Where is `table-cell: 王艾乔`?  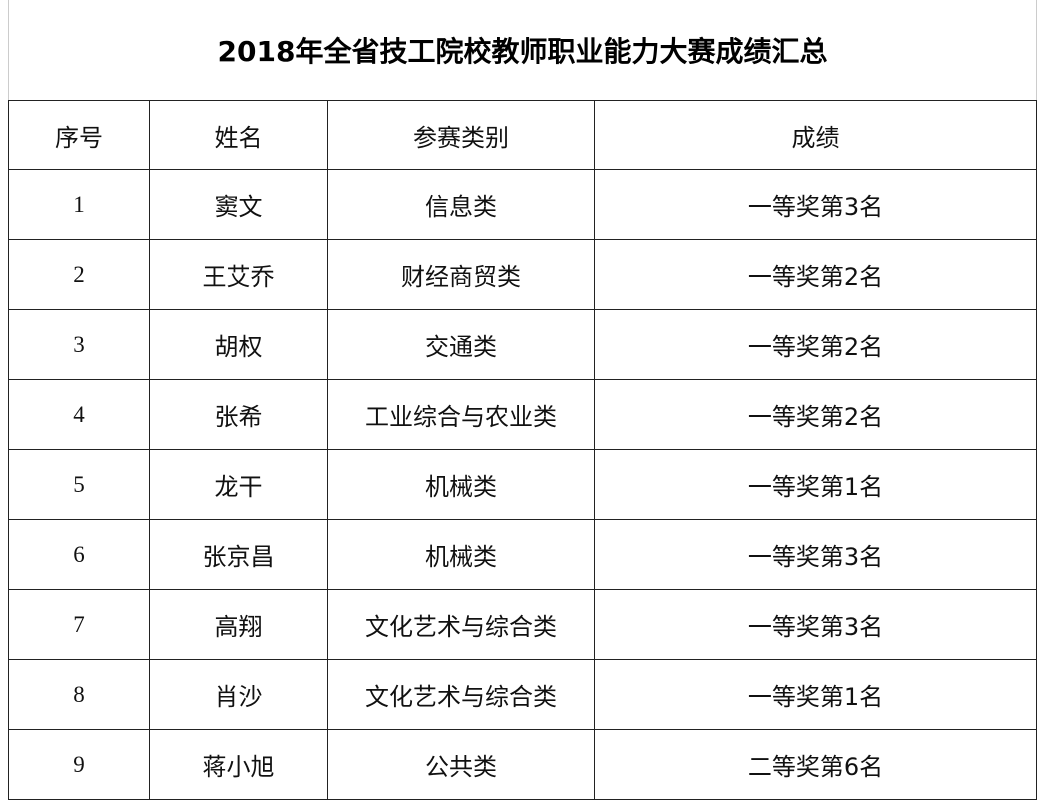 table-cell: 王艾乔 is located at coordinates (239, 275).